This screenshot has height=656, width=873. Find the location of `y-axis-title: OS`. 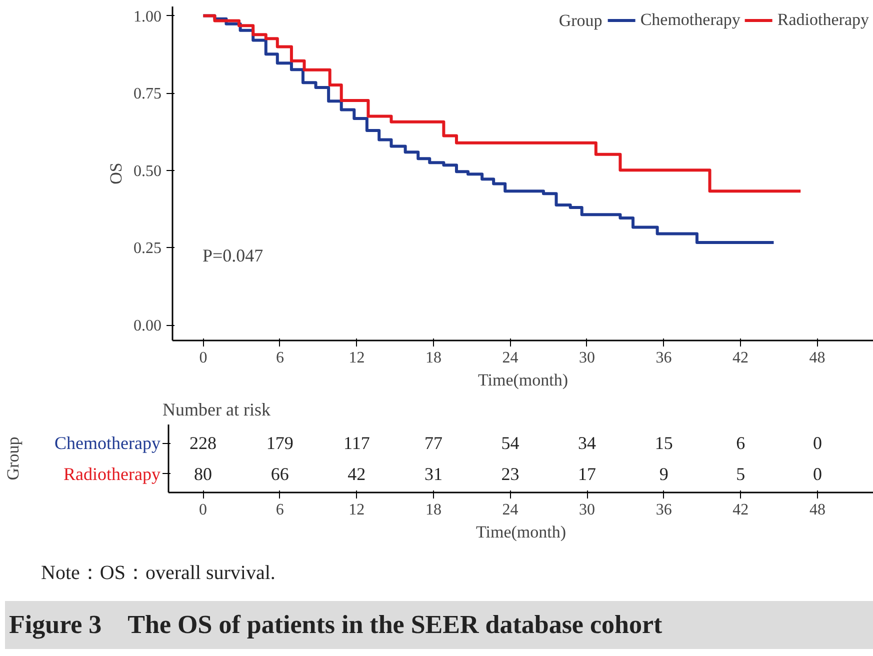

y-axis-title: OS is located at coordinates (116, 173).